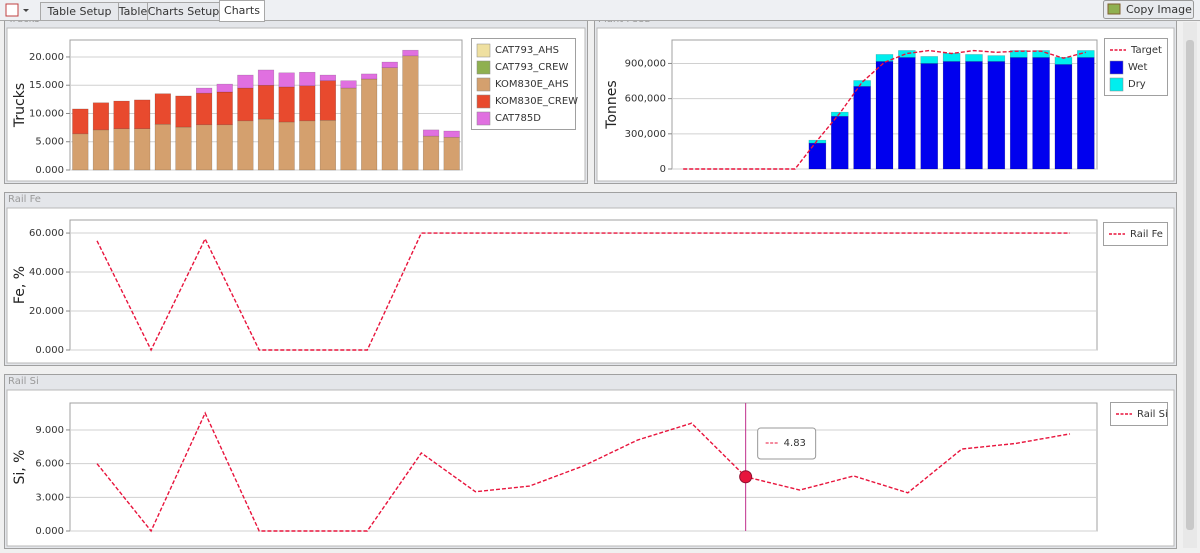 Image resolution: width=1200 pixels, height=553 pixels. I want to click on legend-label: Rail Fe, so click(1146, 234).